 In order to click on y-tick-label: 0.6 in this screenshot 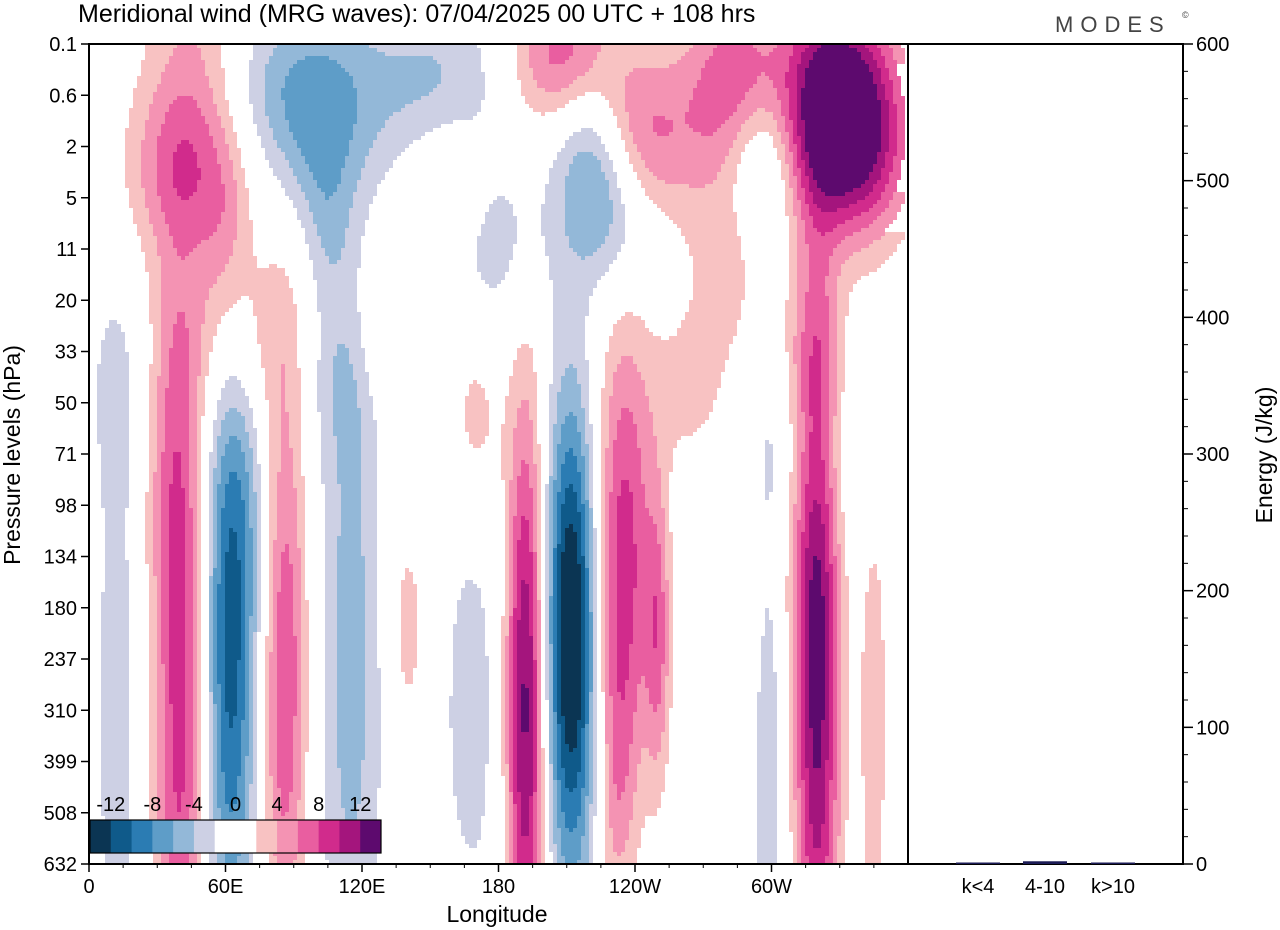, I will do `click(63, 96)`.